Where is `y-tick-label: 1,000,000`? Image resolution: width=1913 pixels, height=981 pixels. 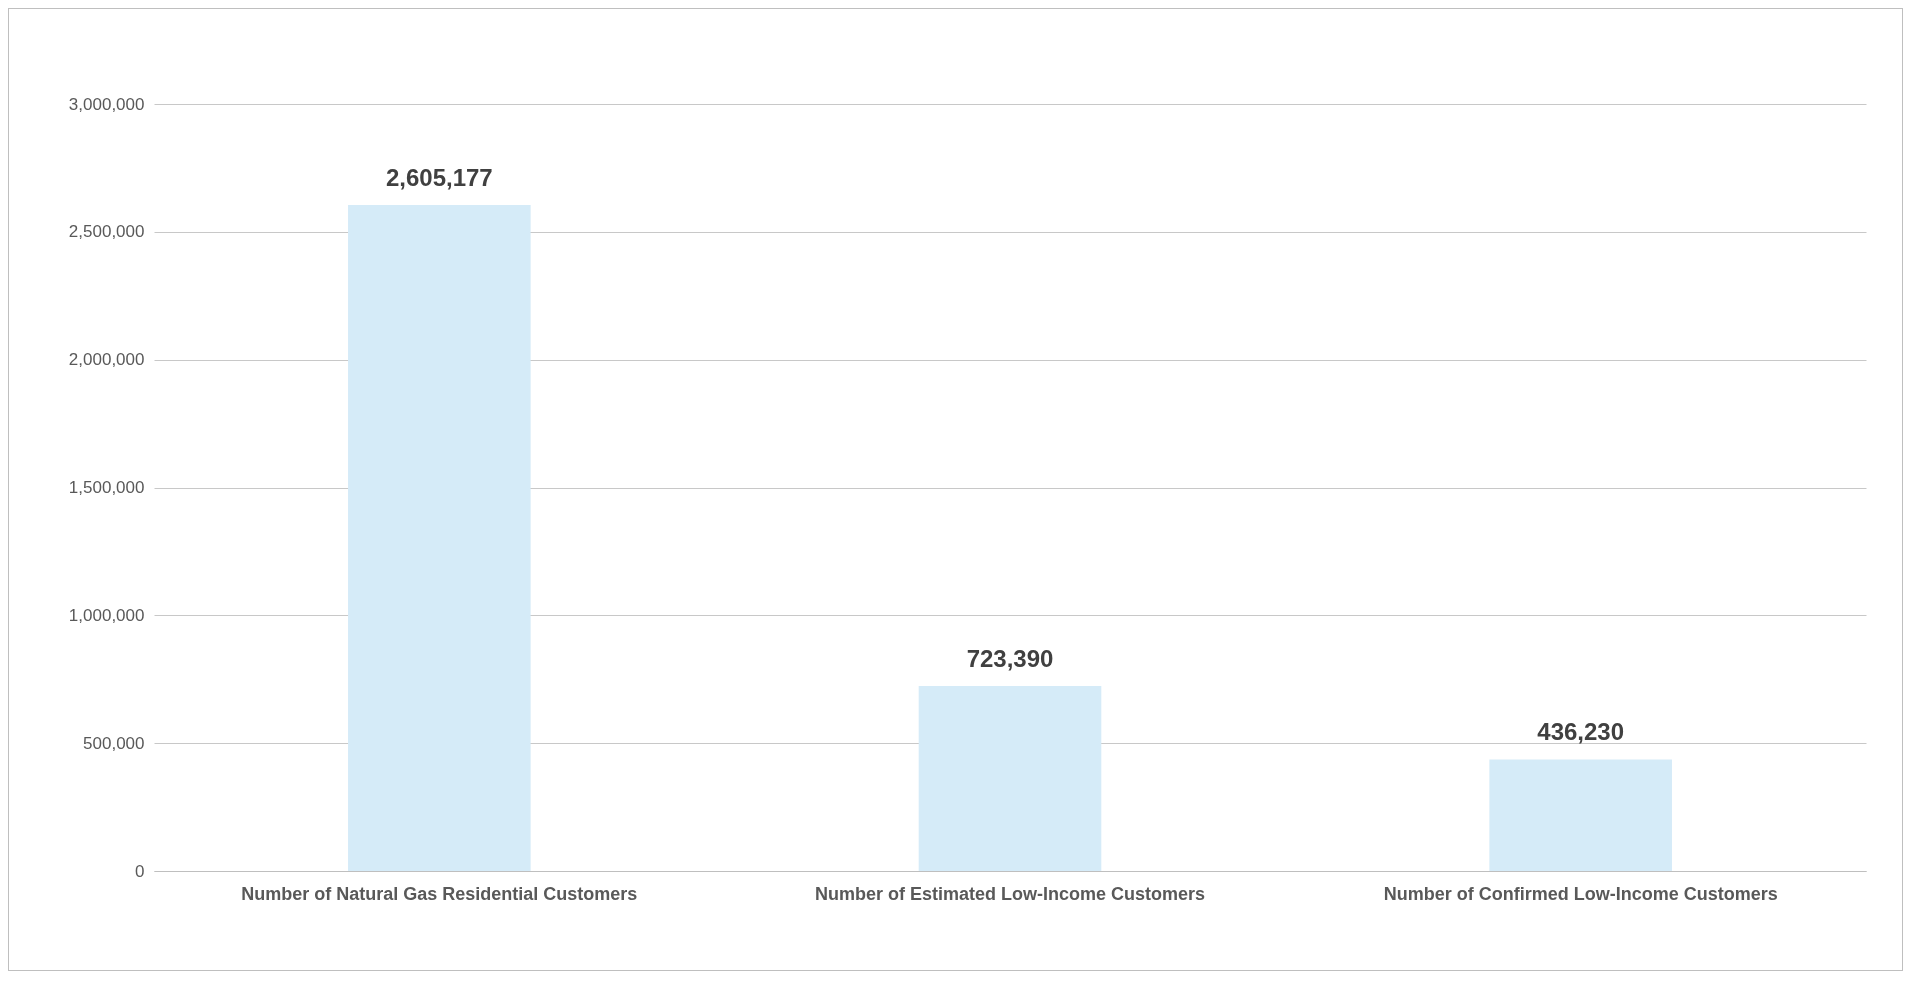
y-tick-label: 1,000,000 is located at coordinates (106, 615).